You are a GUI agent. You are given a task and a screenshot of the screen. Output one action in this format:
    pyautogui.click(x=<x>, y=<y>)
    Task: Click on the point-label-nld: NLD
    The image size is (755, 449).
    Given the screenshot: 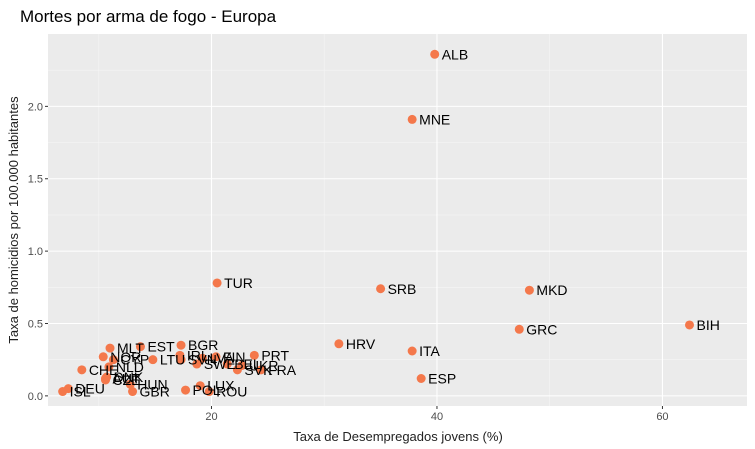 What is the action you would take?
    pyautogui.click(x=130, y=367)
    